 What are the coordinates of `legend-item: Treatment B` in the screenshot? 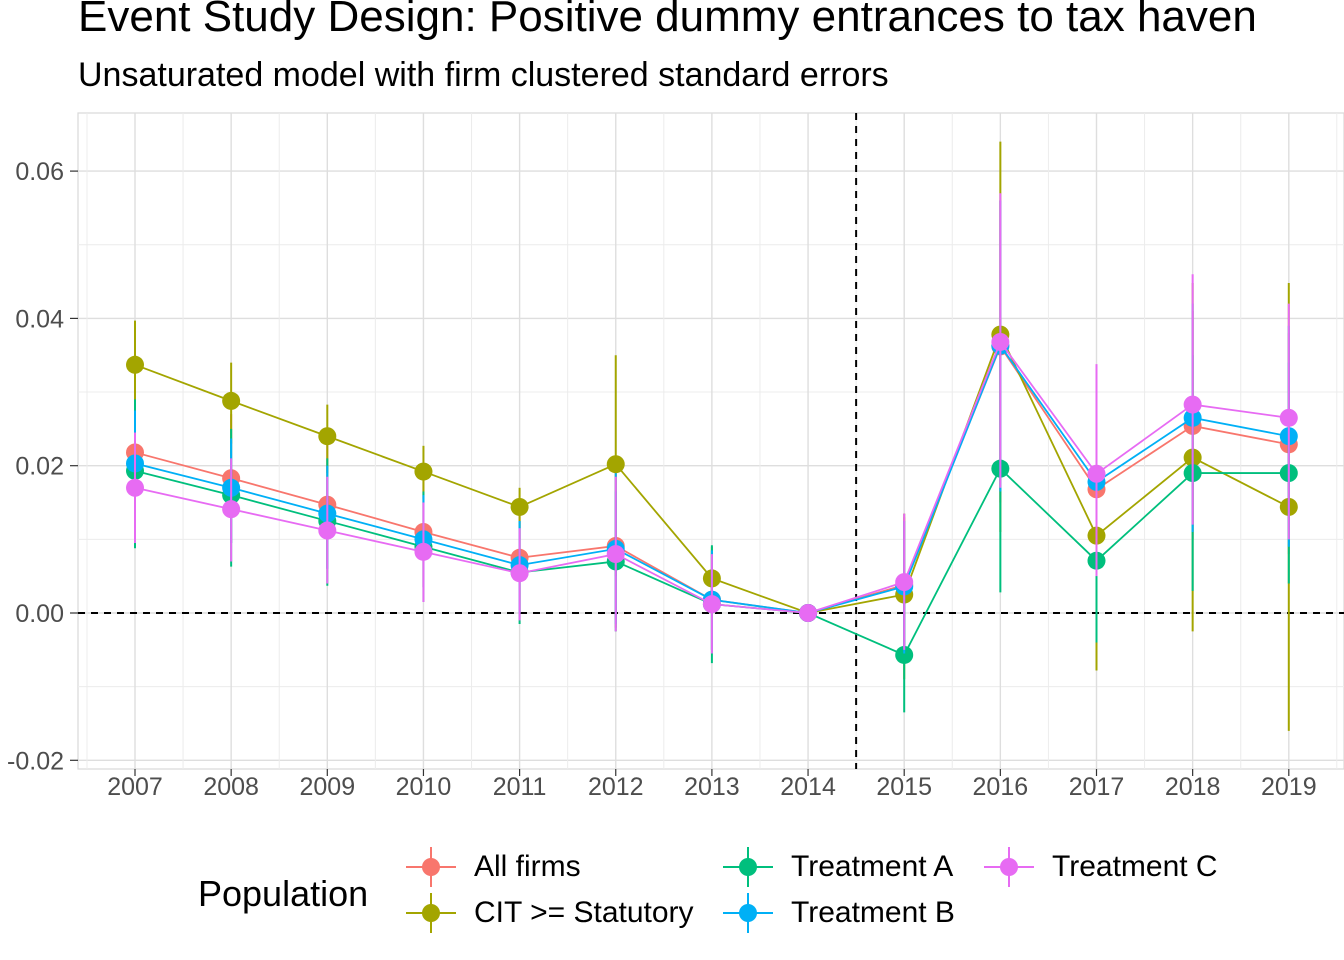 It's located at (839, 913).